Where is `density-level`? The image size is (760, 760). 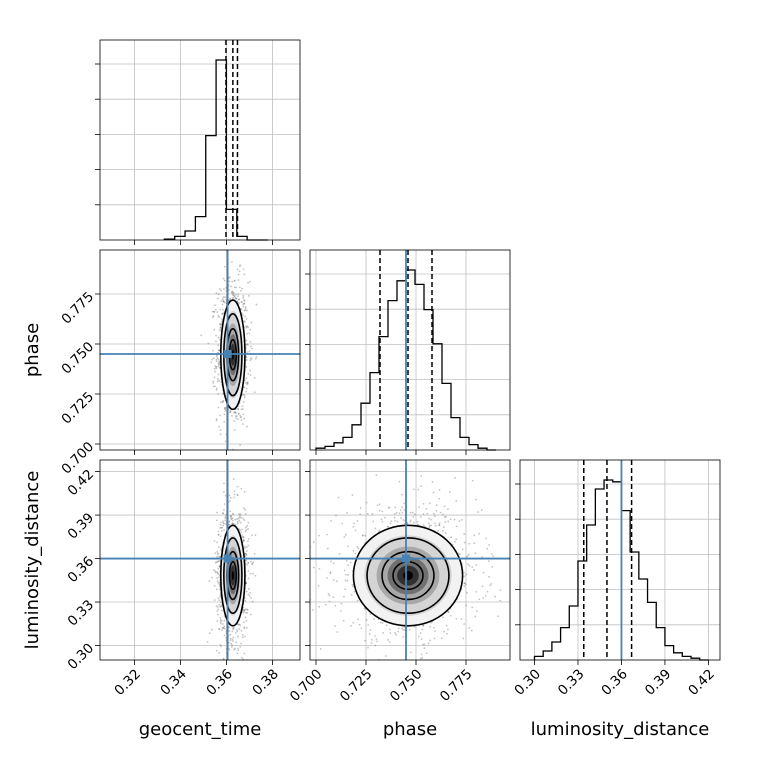 density-level is located at coordinates (408, 576).